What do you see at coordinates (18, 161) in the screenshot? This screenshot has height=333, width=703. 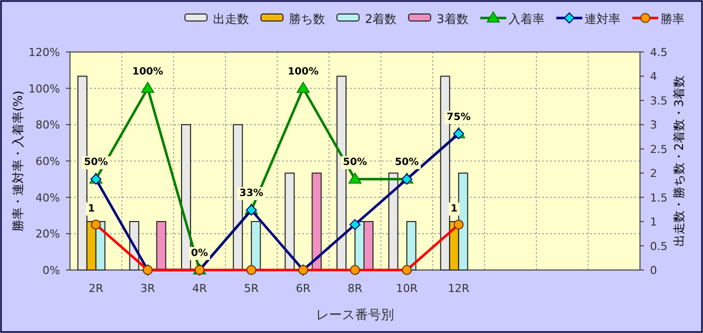 I see `y-axis-title: 勝率・連対率・入着率(%)` at bounding box center [18, 161].